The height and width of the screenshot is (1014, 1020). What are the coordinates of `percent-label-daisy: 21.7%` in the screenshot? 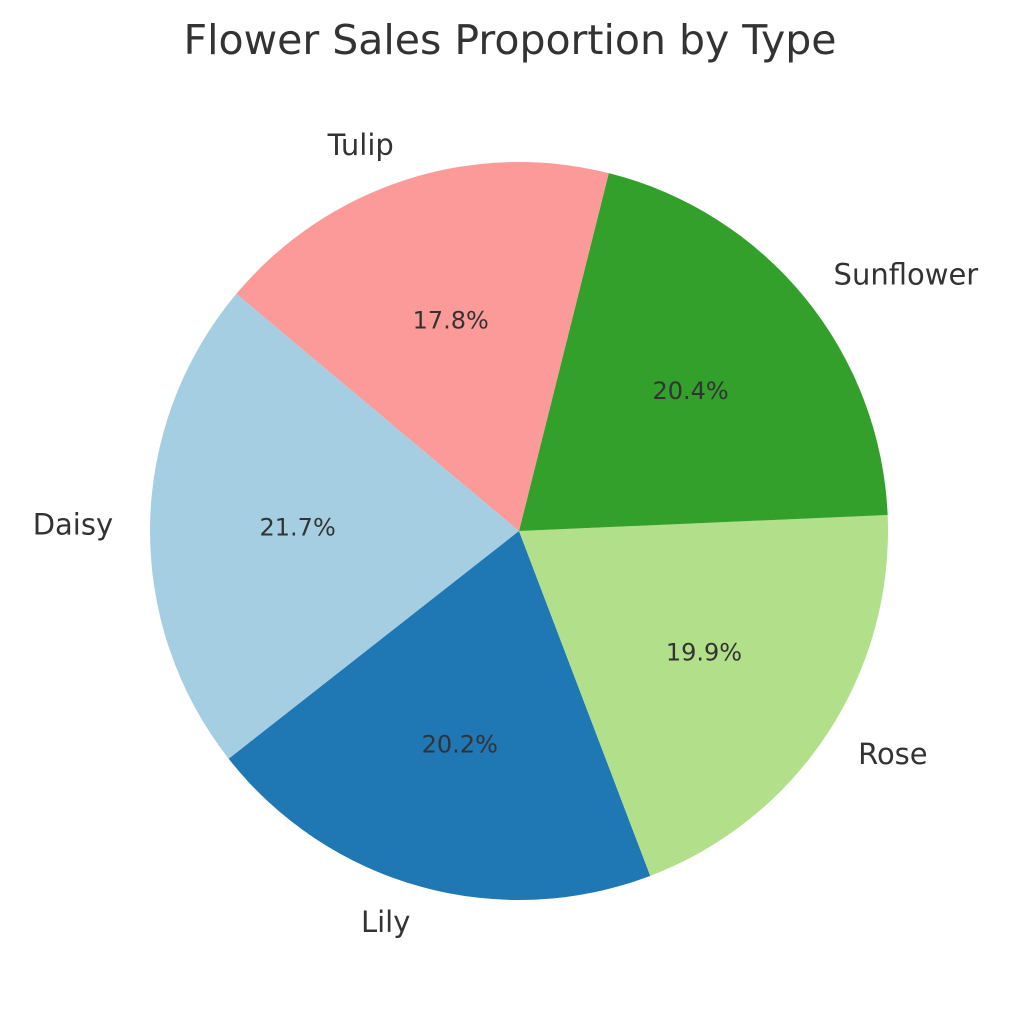 It's located at (298, 527).